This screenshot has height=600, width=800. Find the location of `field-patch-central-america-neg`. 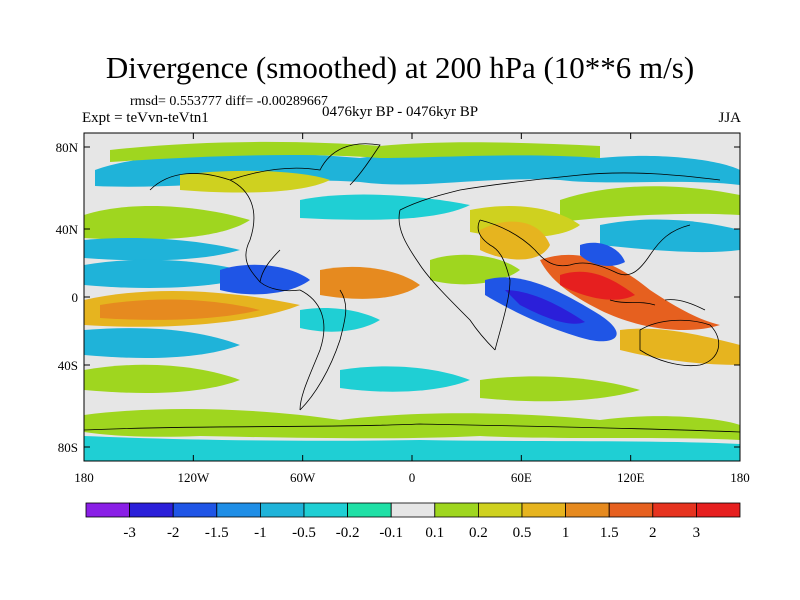

field-patch-central-america-neg is located at coordinates (265, 279).